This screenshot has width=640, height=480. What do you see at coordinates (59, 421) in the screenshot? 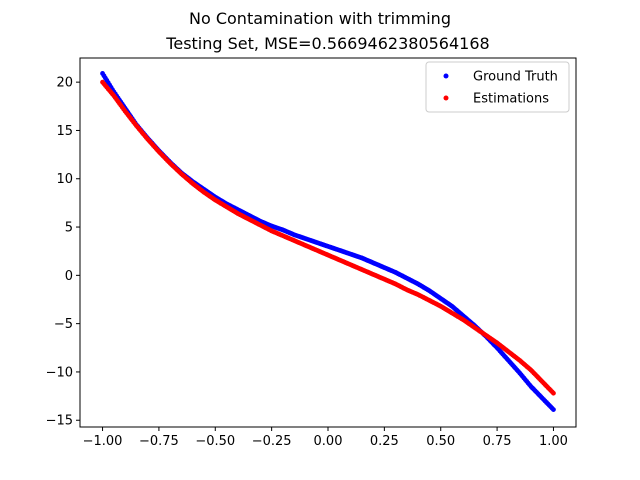
I see `y-tick-label: −15` at bounding box center [59, 421].